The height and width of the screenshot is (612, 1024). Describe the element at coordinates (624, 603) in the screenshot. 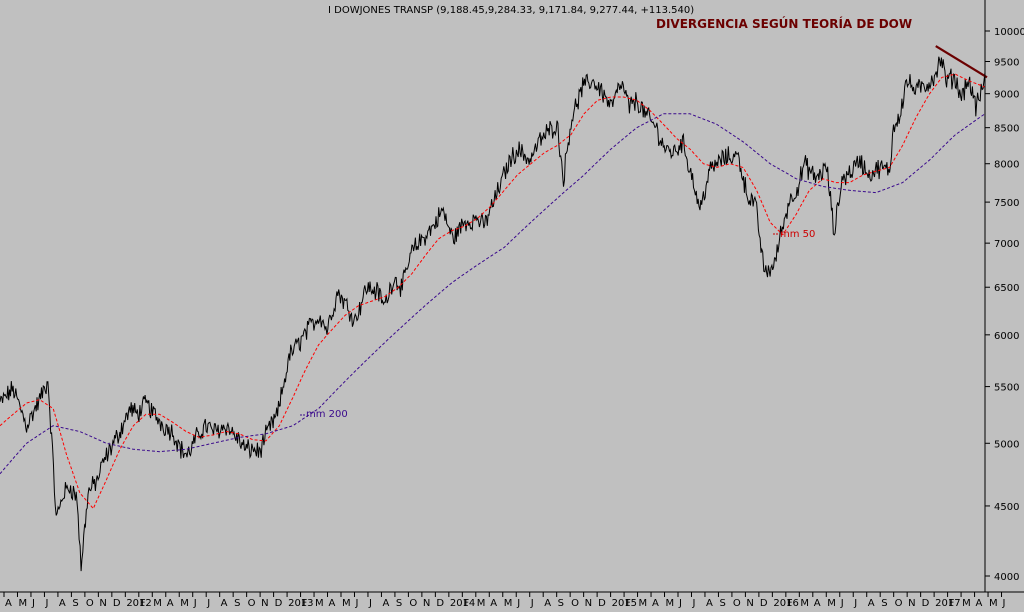

I see `x-tick-label: 2015` at that location.